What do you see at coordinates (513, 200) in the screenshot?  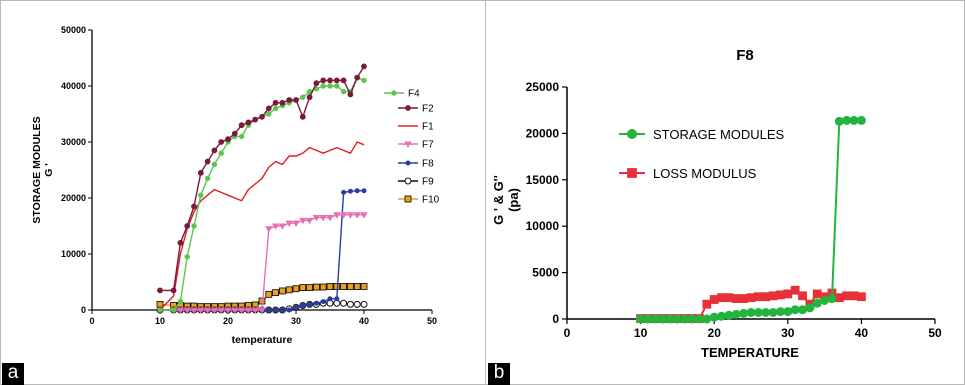 I see `y-axis-label-line: (pa)` at bounding box center [513, 200].